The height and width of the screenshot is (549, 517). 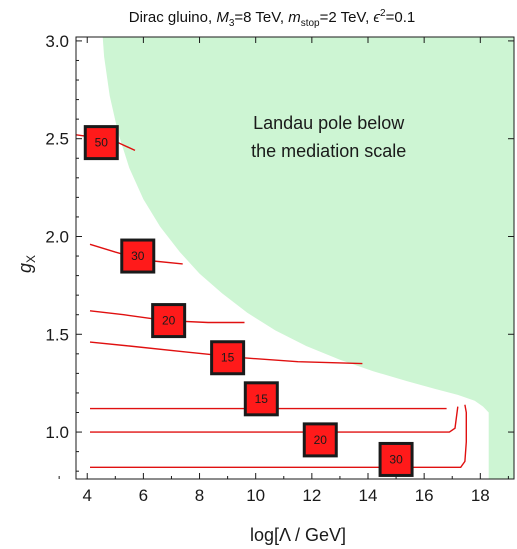 I want to click on x-tick-label-10: 10, so click(x=255, y=495).